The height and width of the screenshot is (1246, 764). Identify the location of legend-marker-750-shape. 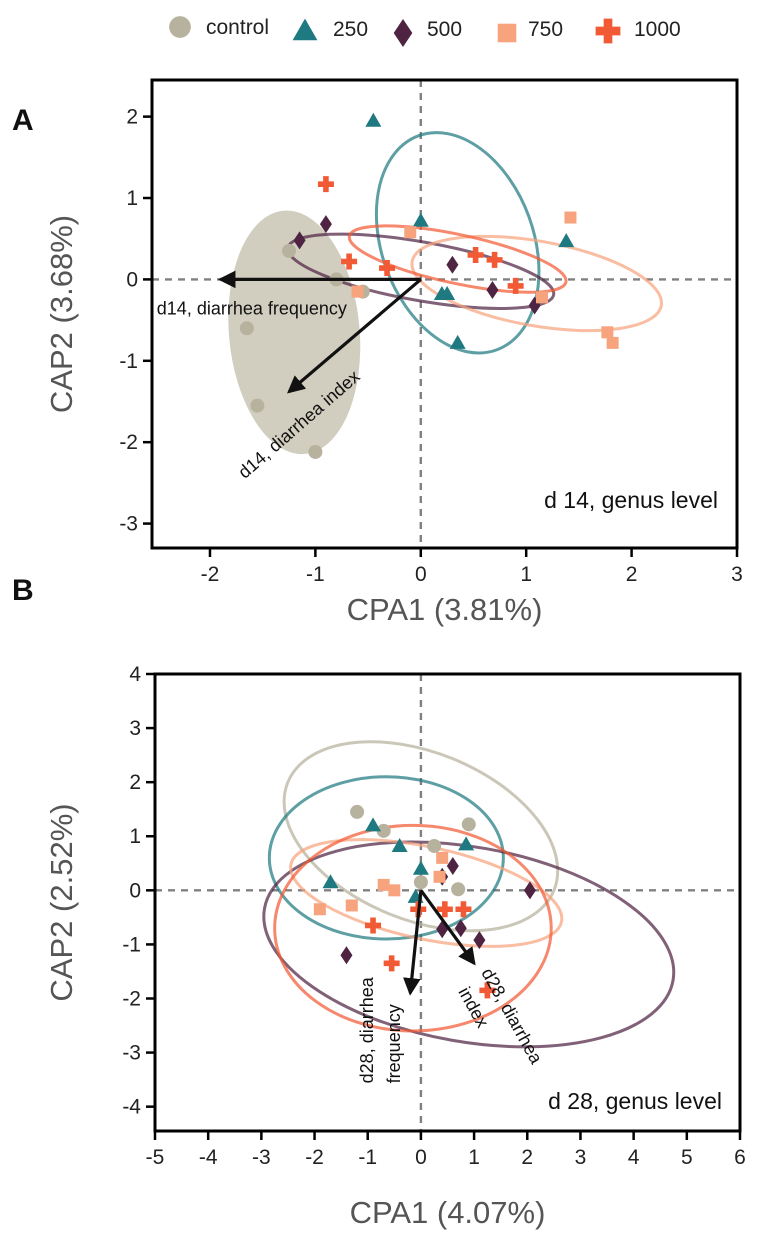
(507, 33).